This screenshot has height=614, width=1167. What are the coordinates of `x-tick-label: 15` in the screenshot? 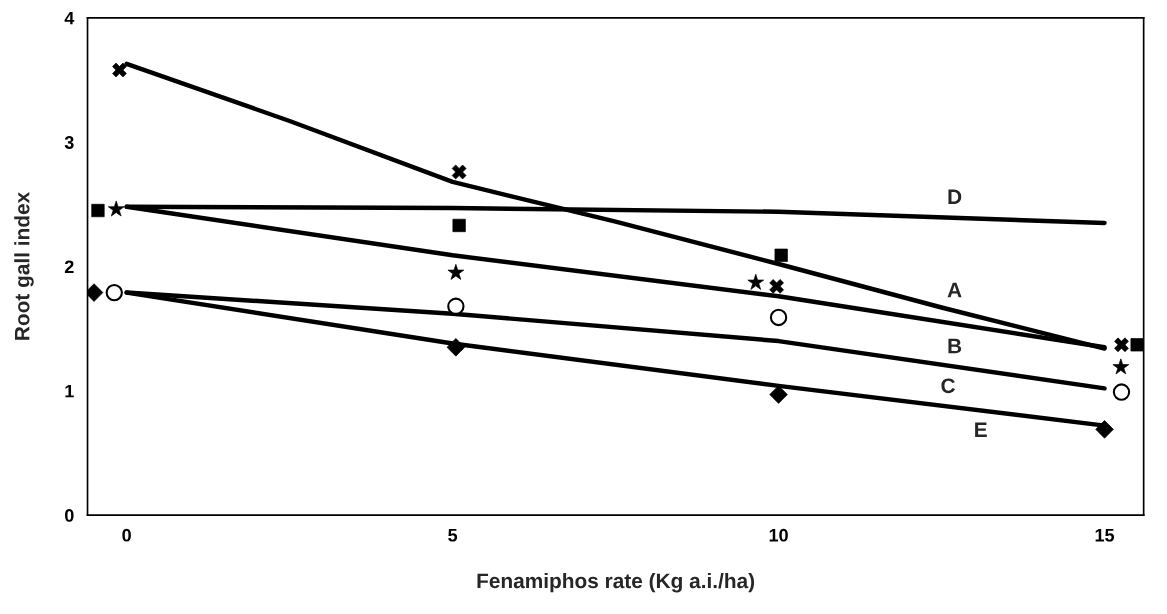 It's located at (1105, 535).